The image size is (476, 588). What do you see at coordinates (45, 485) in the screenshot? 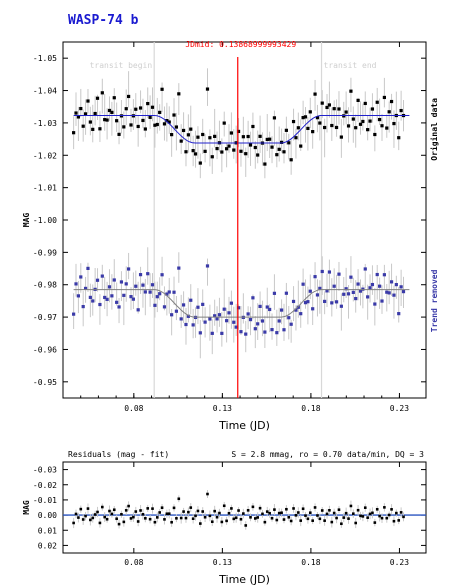
I see `res-y-tick-label: -0.02` at bounding box center [45, 485].